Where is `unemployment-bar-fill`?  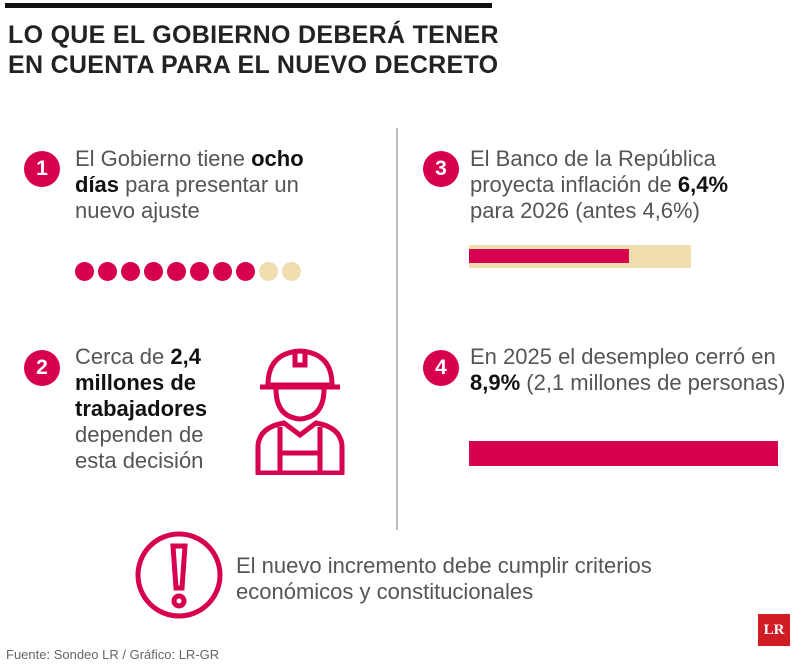
unemployment-bar-fill is located at coordinates (623, 453).